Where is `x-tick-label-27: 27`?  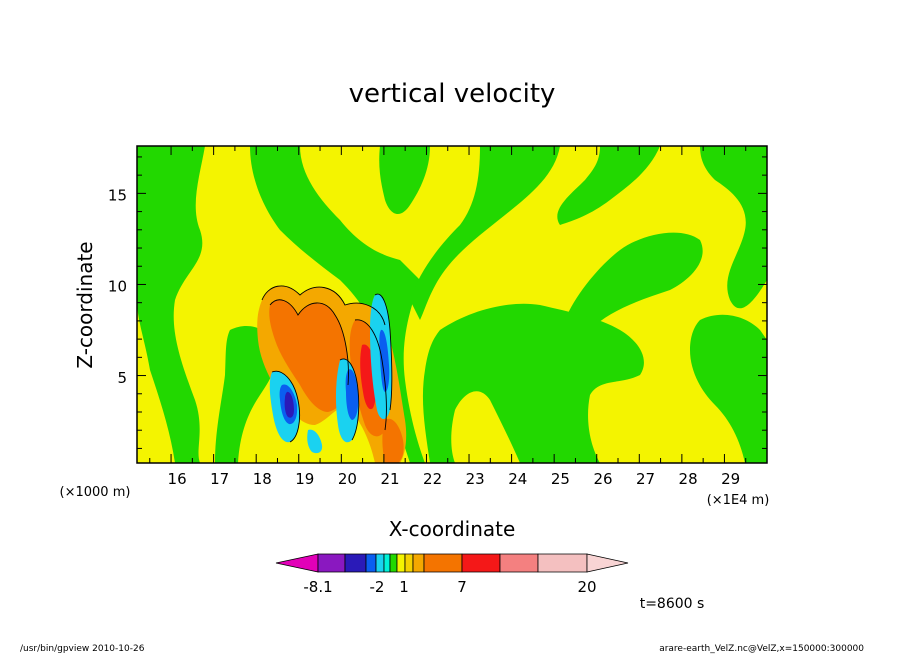 x-tick-label-27: 27 is located at coordinates (645, 479).